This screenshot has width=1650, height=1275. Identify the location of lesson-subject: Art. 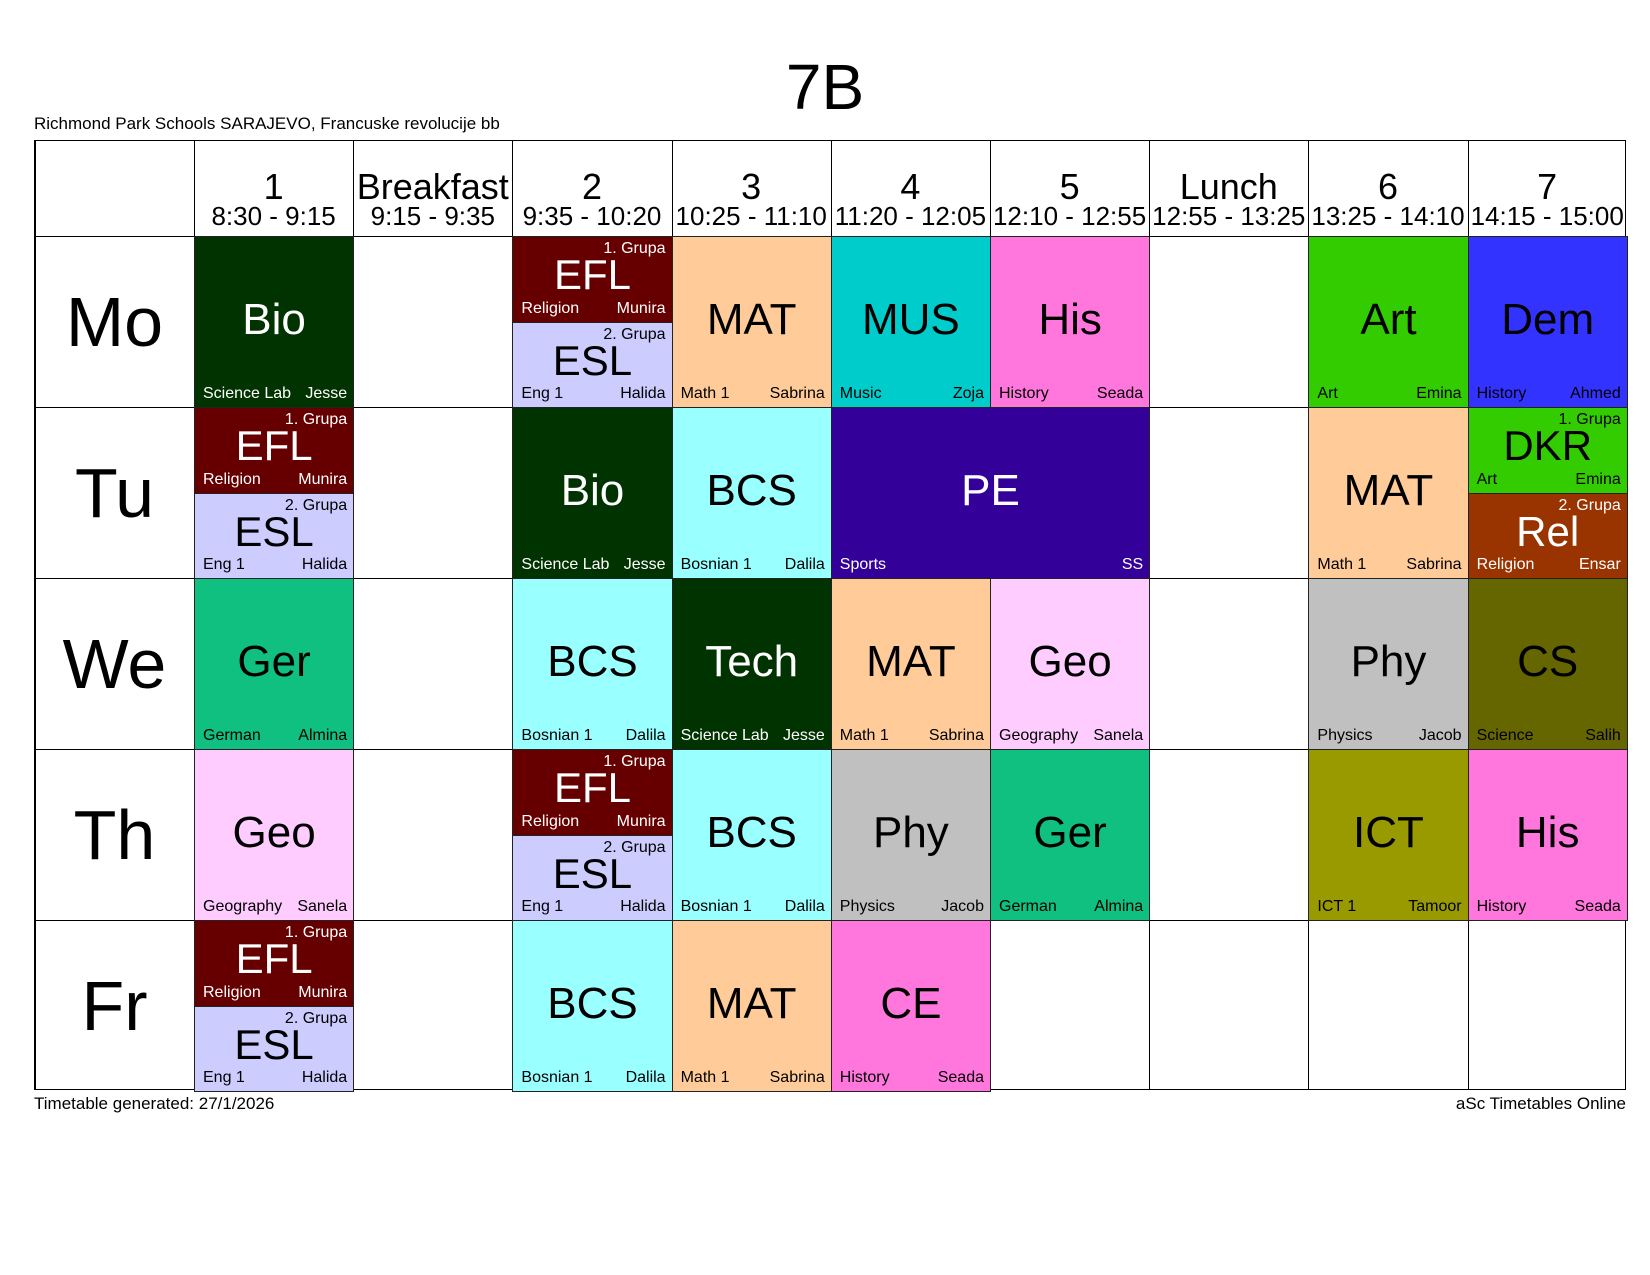
(1388, 319).